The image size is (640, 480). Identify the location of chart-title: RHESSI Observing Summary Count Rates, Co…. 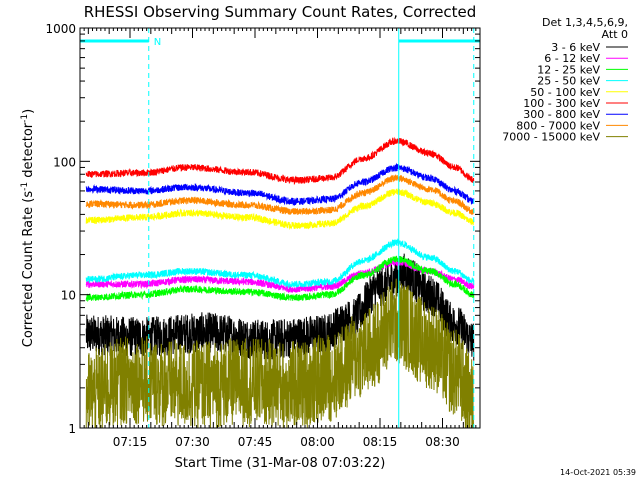
(280, 12).